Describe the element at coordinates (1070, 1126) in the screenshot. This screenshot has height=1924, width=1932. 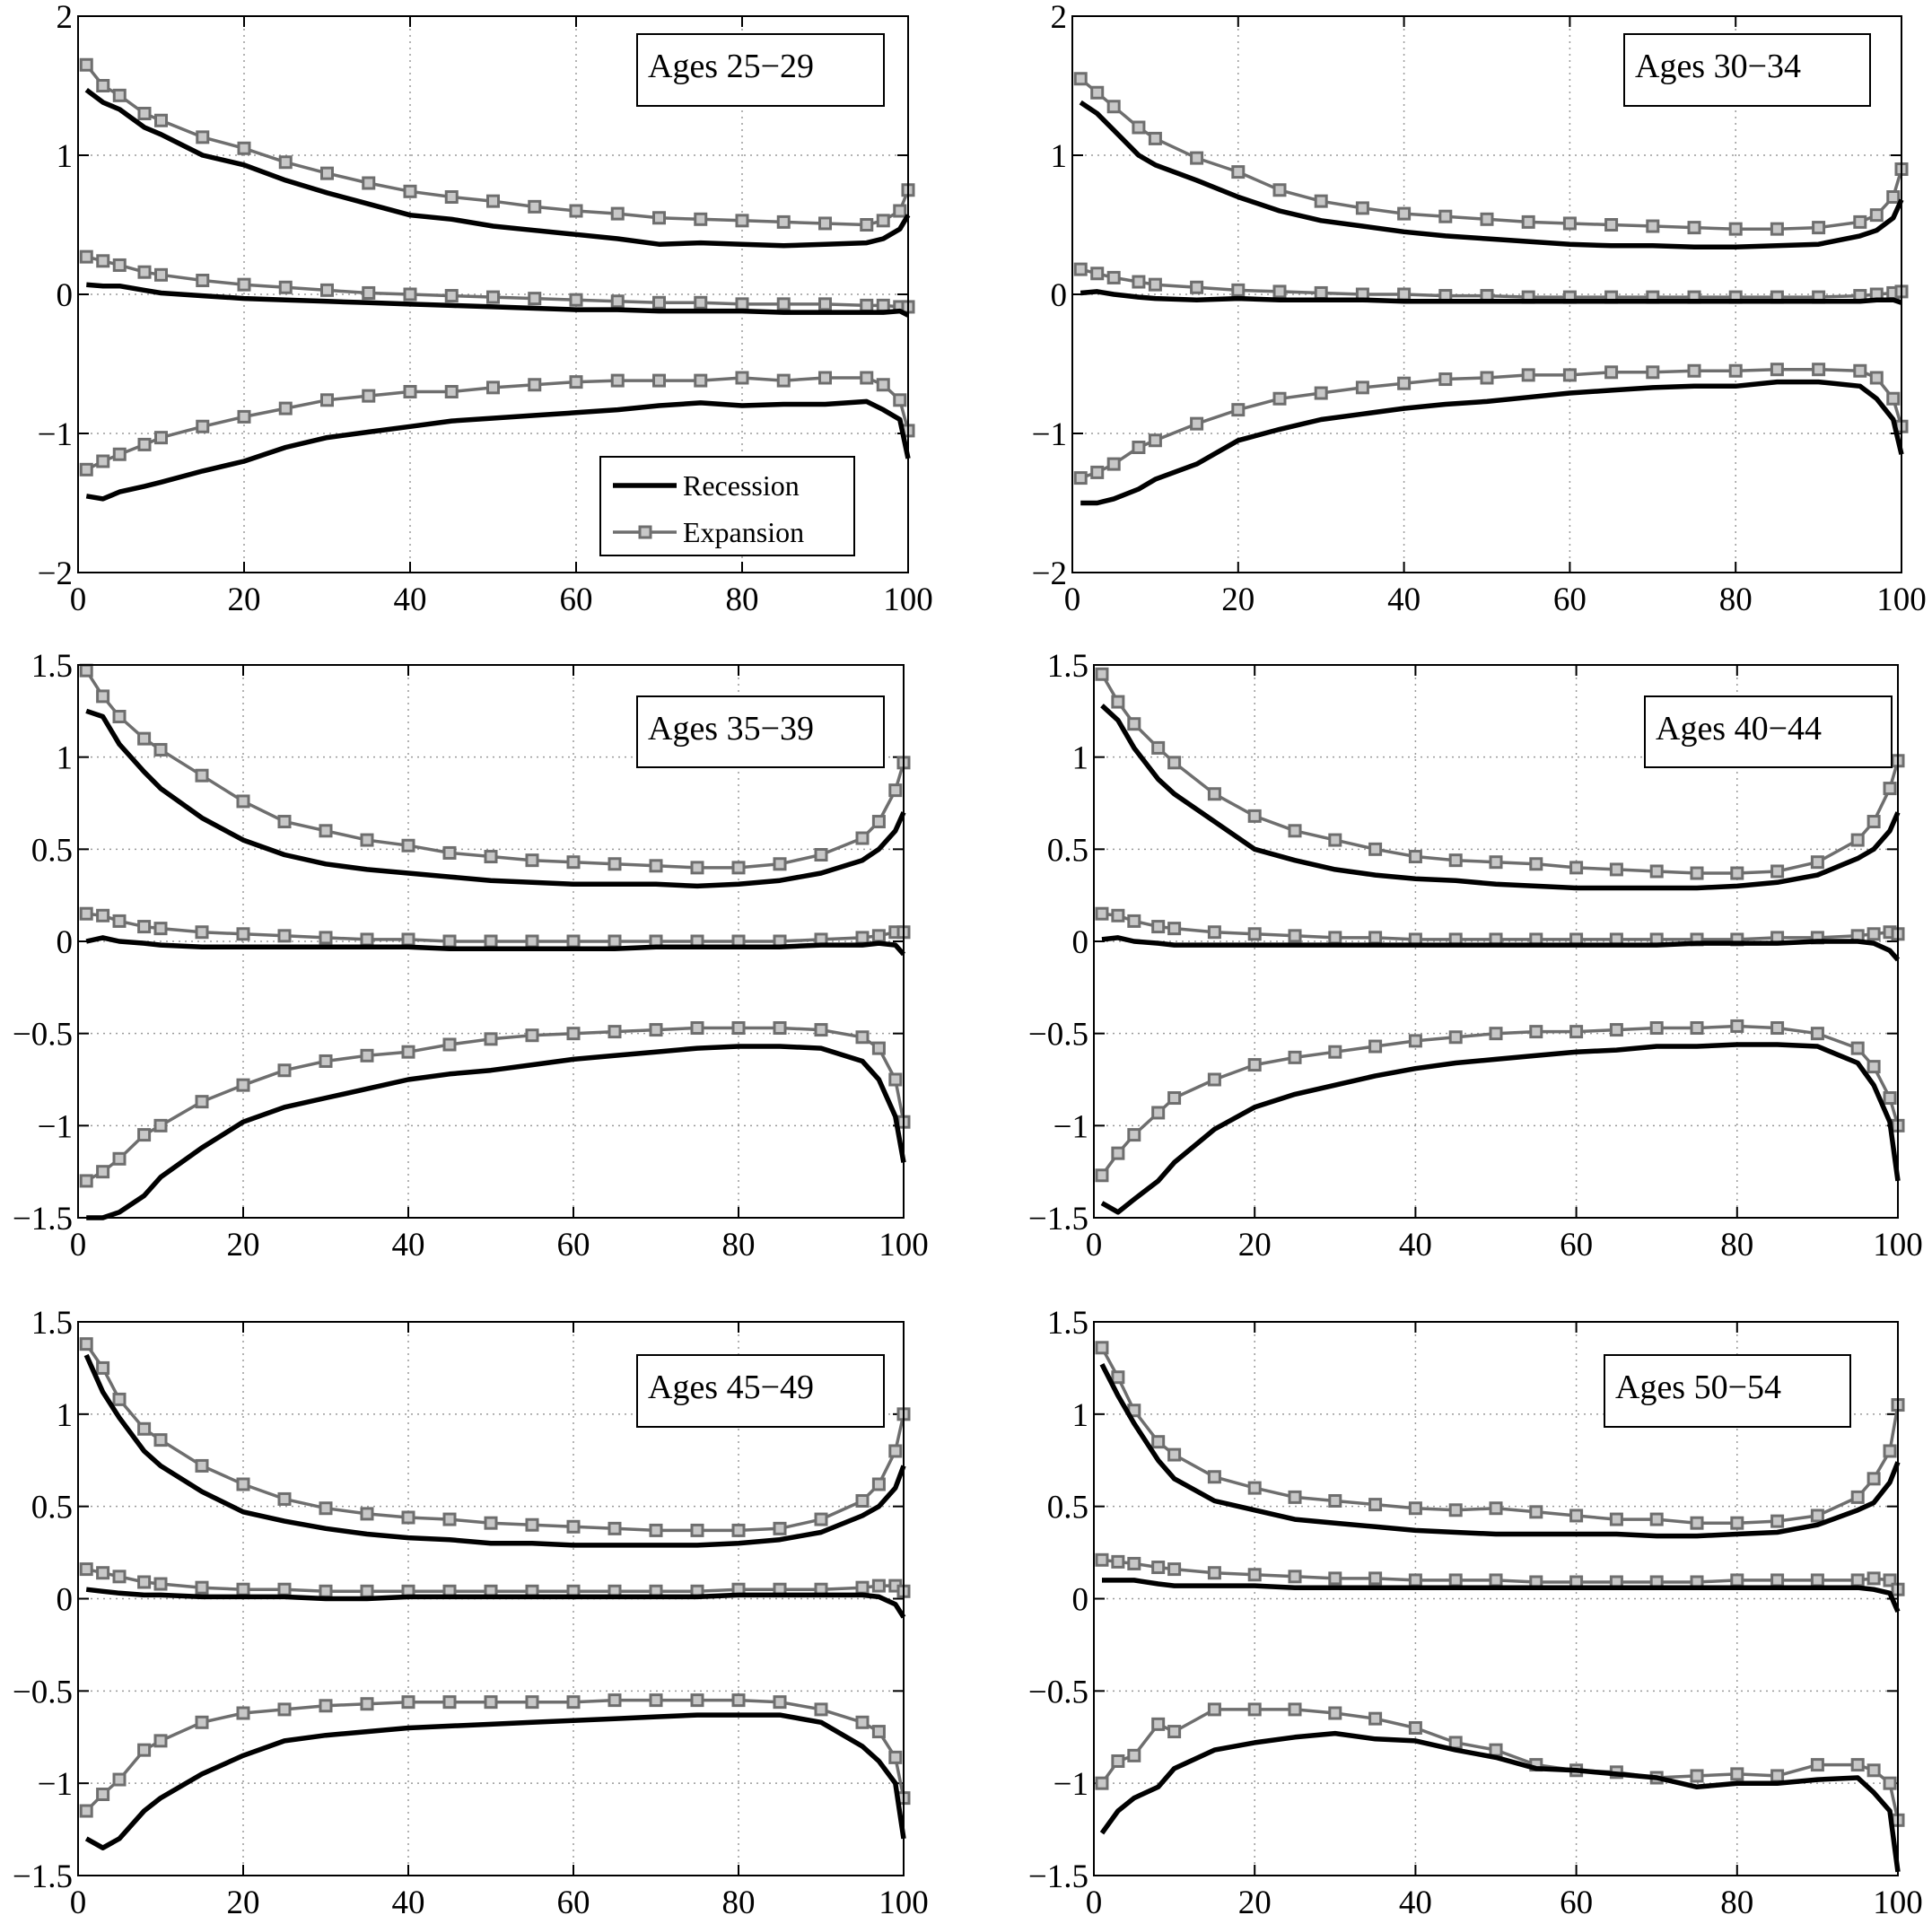
I see `y-tick-label: −1` at that location.